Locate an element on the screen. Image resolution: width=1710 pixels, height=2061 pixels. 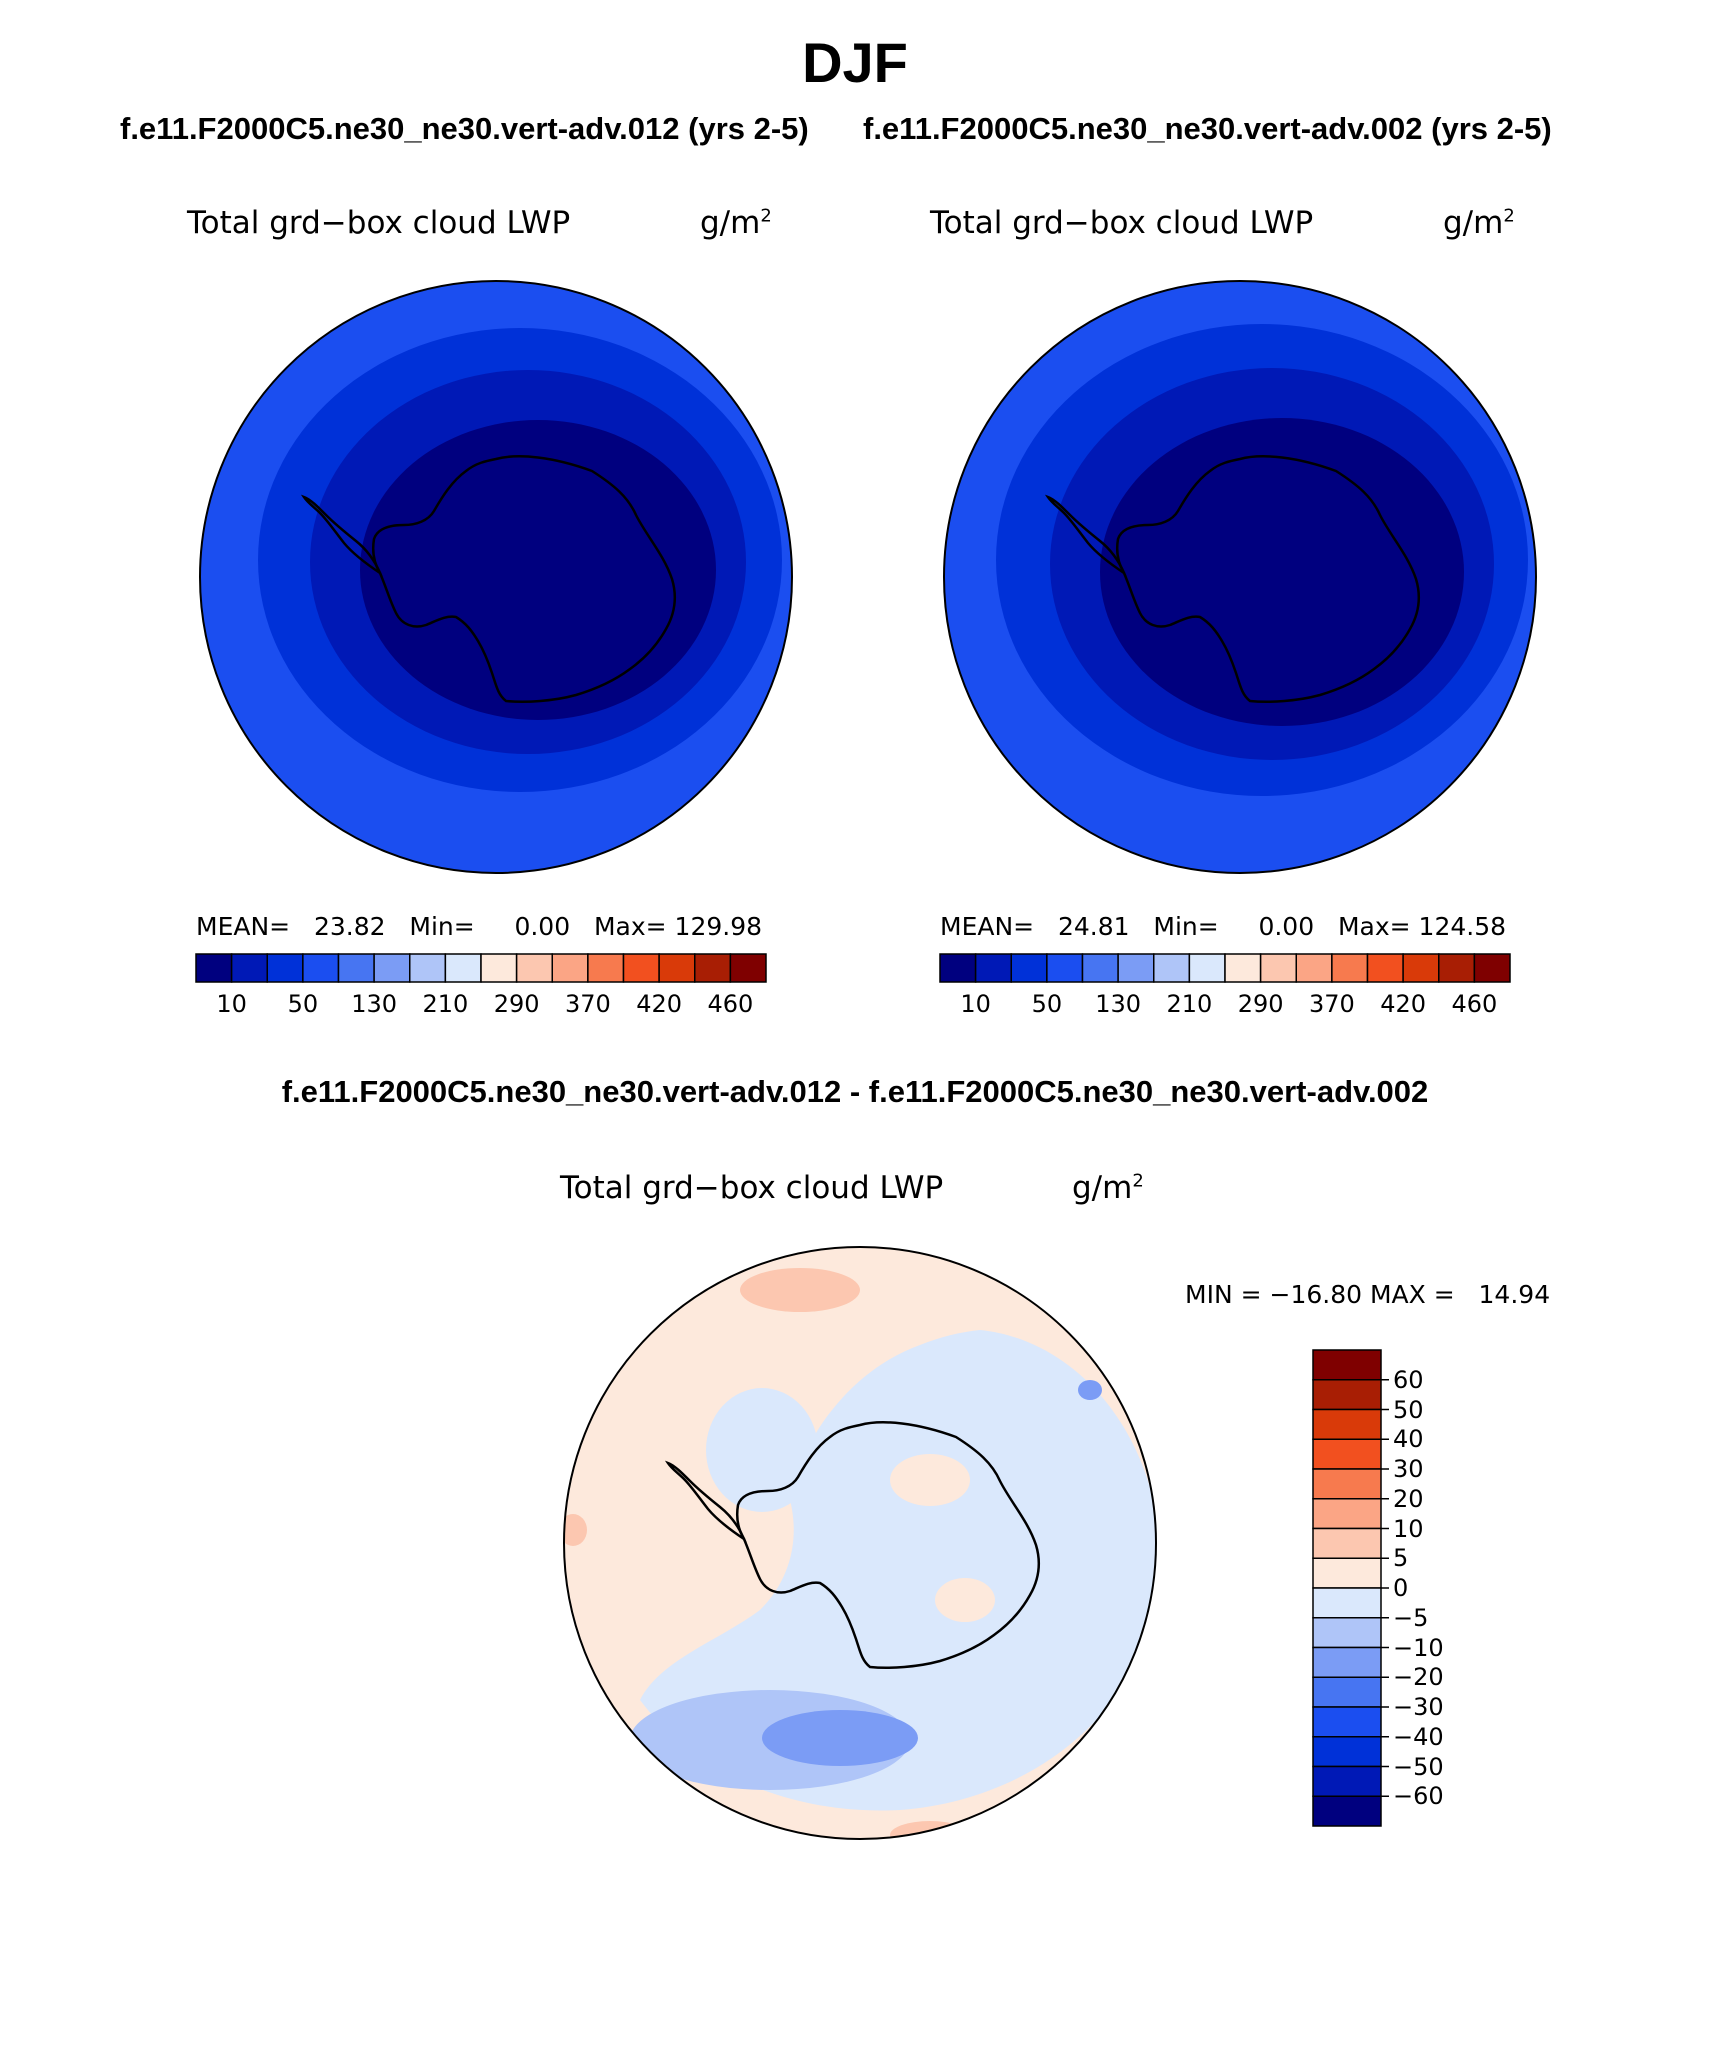
panel2-mean-label: MEAN= is located at coordinates (987, 926).